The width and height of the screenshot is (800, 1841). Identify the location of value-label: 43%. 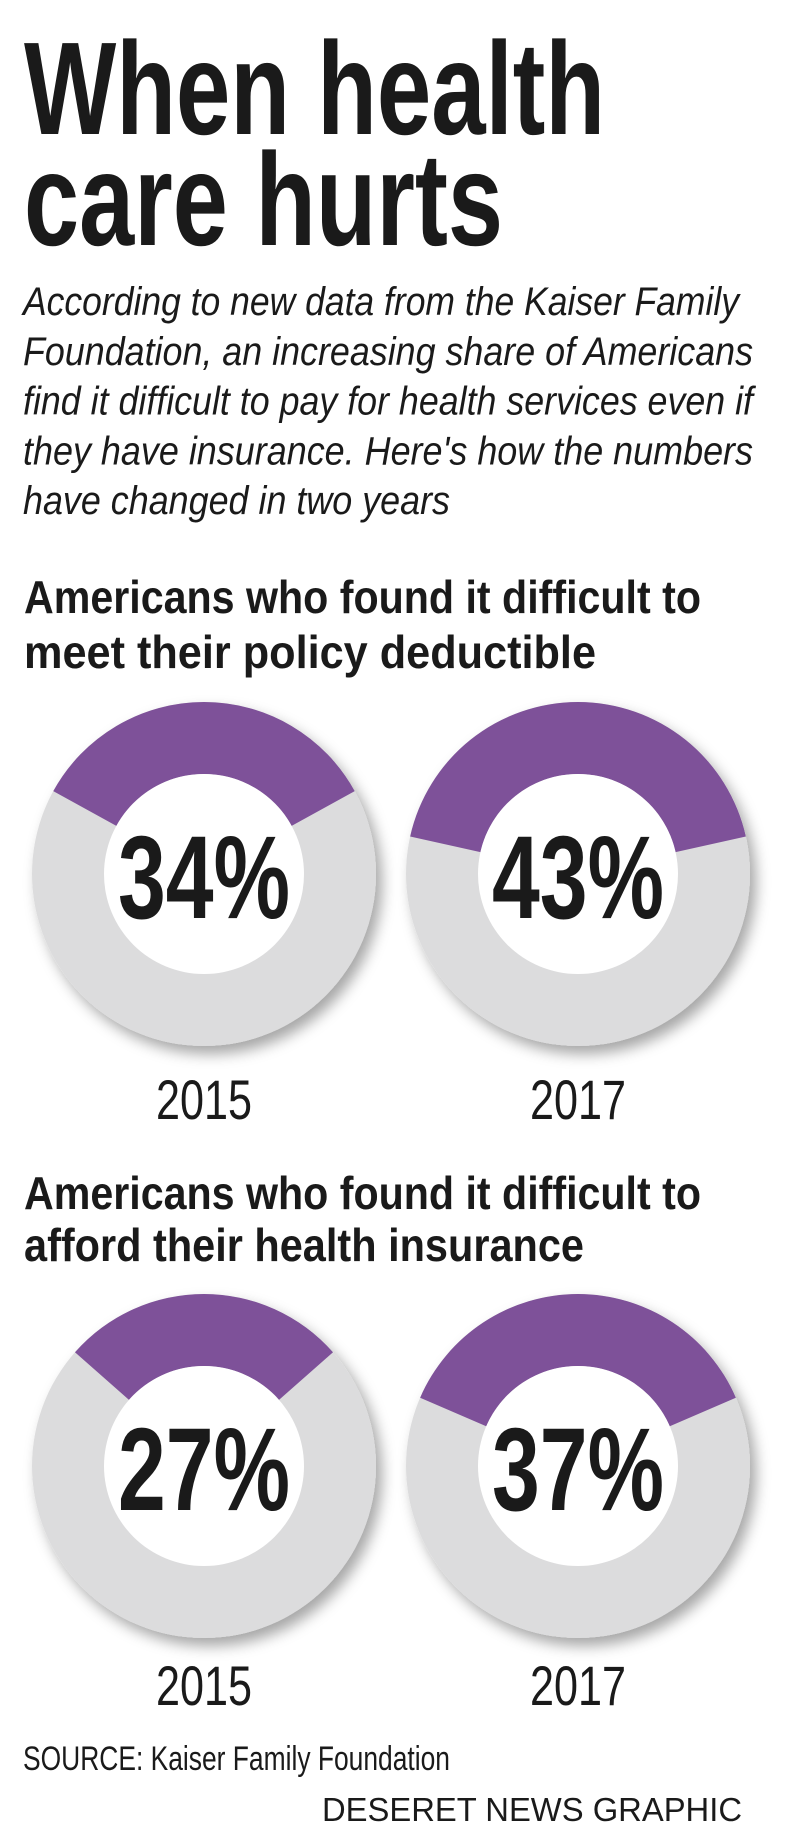
(578, 878).